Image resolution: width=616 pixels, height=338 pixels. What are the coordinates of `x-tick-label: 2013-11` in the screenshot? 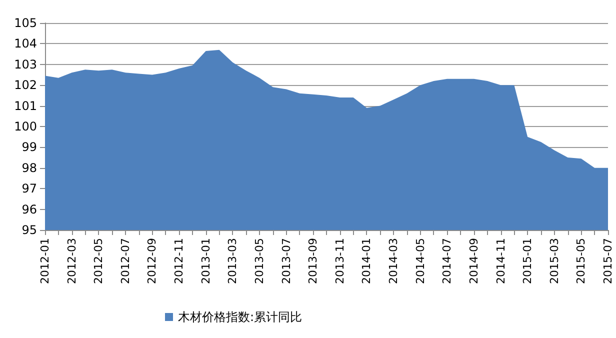 It's located at (339, 261).